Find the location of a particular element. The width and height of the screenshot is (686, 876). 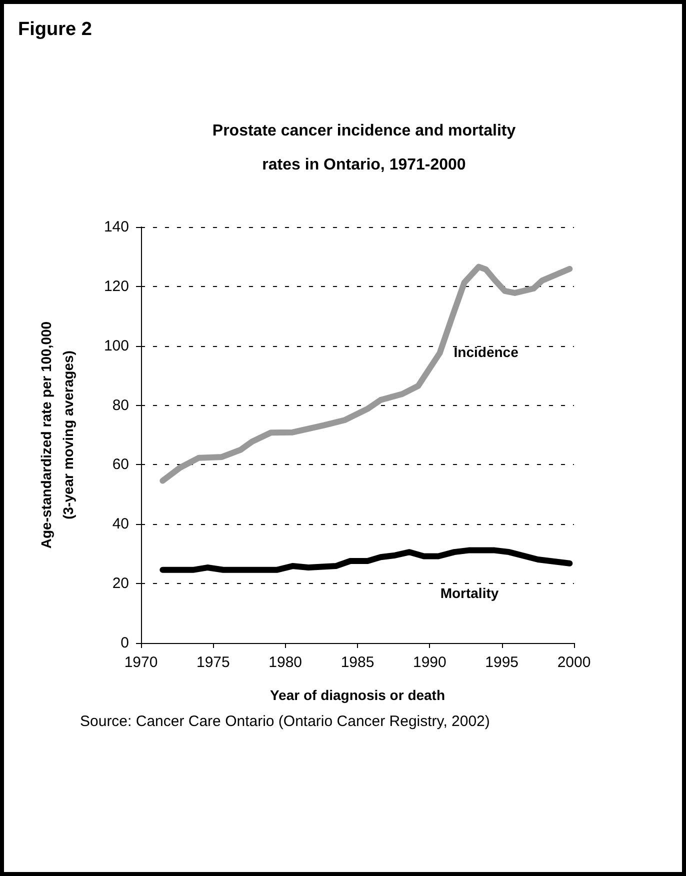

y-axis-title: Age-standardized rate per 100,000 (3-year moving averages) is located at coordinates (57, 435).